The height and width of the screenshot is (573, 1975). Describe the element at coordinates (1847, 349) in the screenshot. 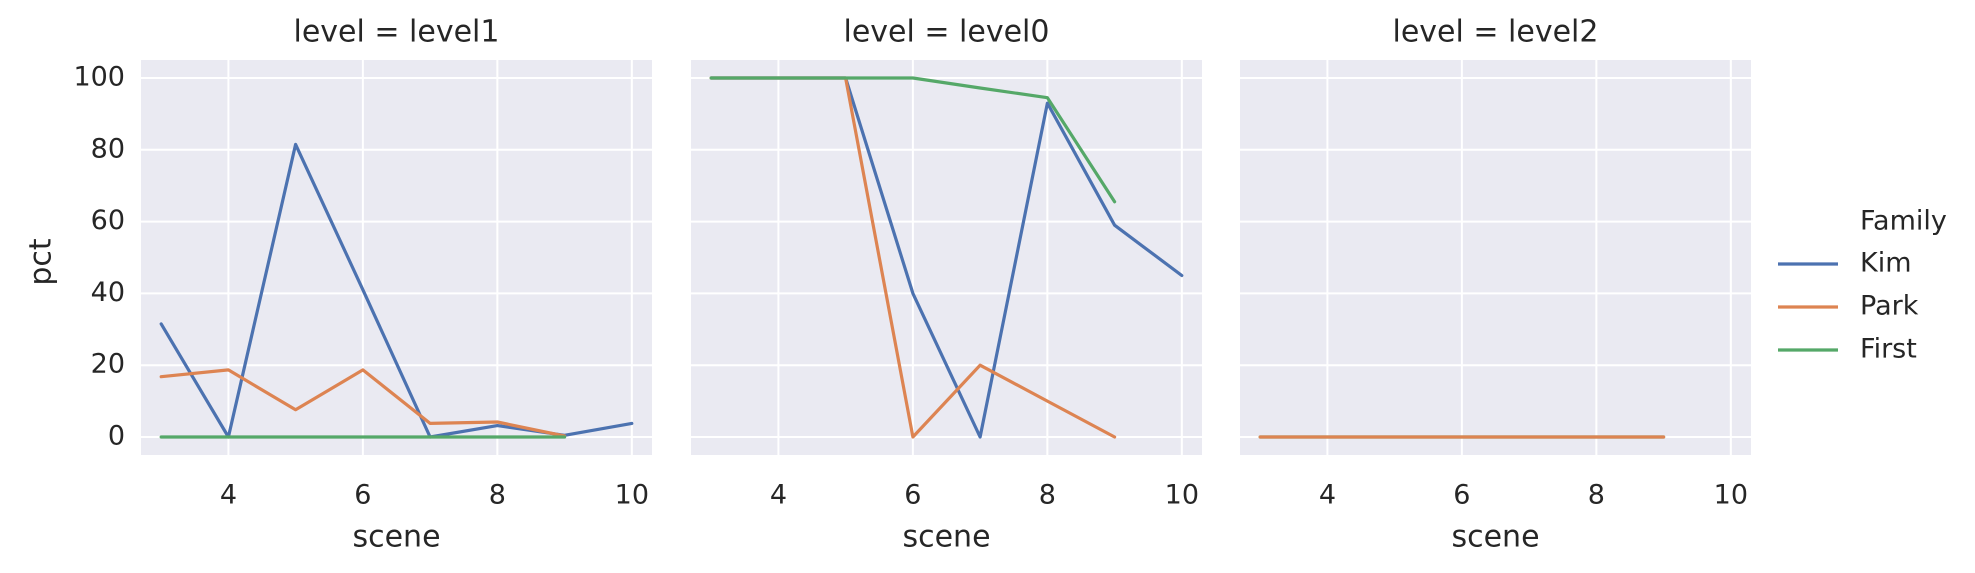

I see `legend-item-first: First` at that location.